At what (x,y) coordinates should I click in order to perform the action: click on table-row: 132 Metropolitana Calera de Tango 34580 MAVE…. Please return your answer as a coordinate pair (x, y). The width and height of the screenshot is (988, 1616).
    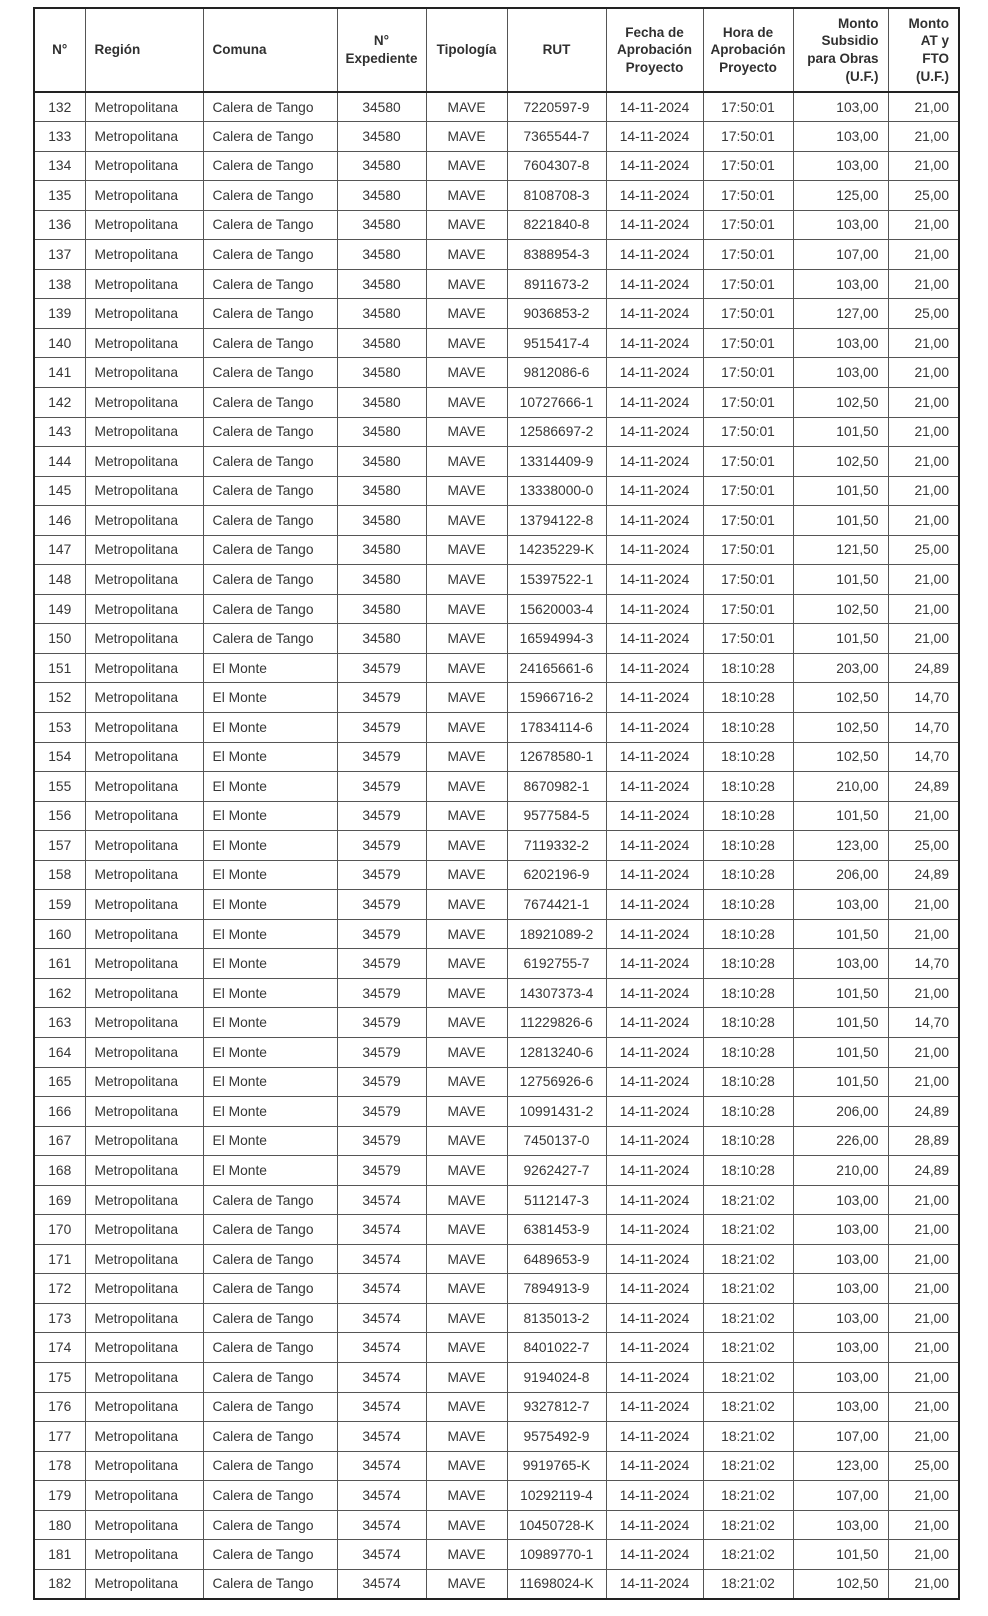
    Looking at the image, I should click on (496, 107).